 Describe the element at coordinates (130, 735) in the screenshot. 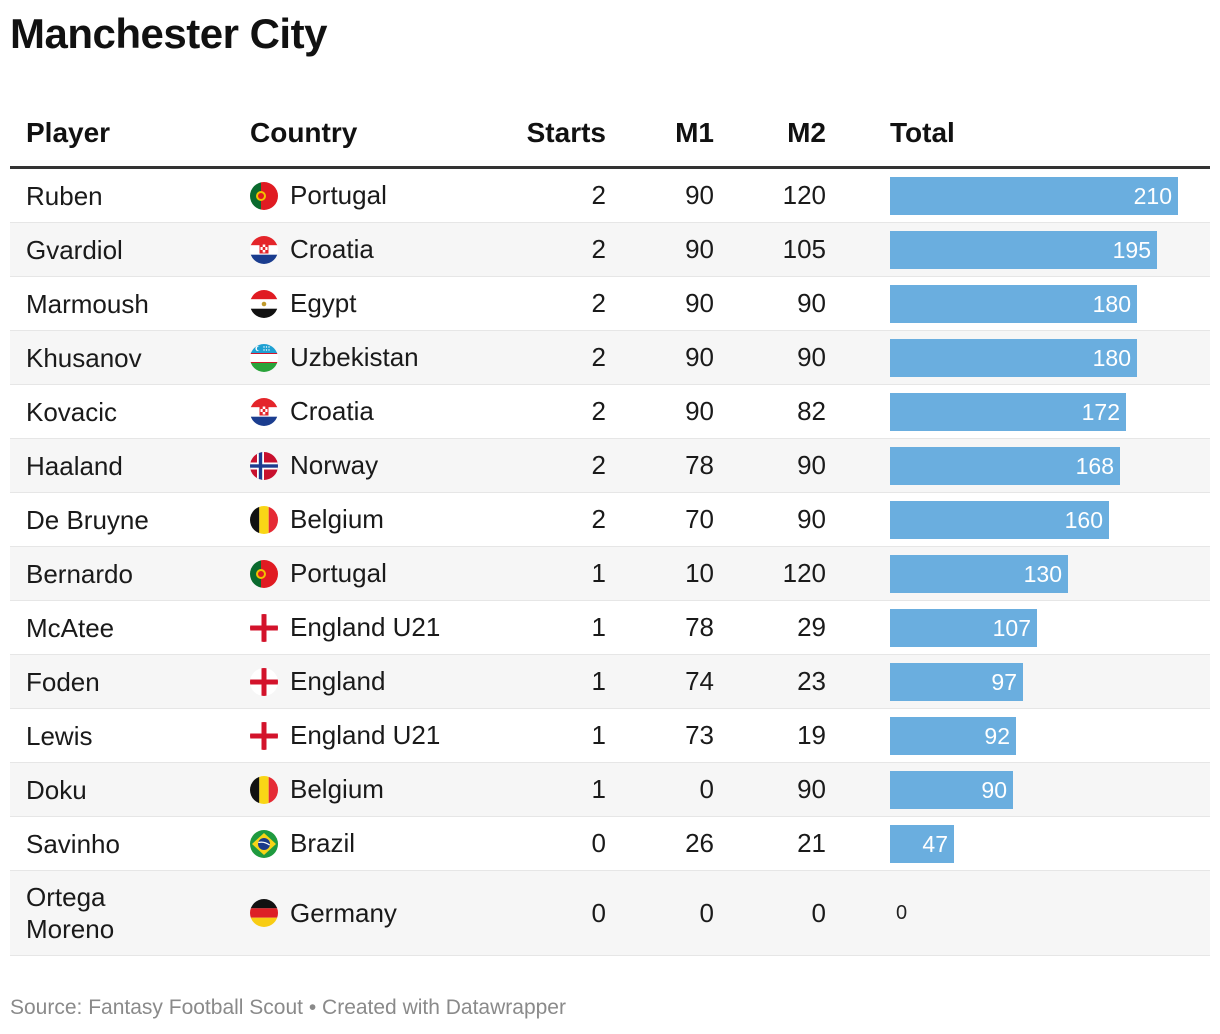

I see `player-name: Lewis` at that location.